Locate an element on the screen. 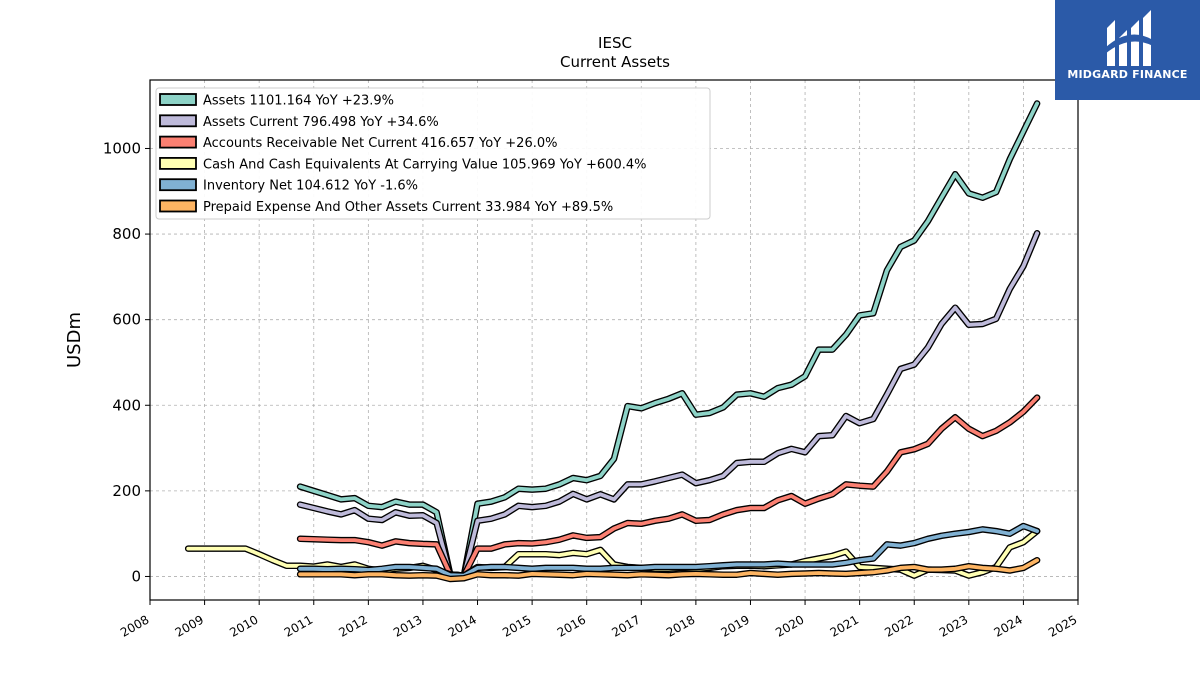  y-tick-label: 600 is located at coordinates (126, 320).